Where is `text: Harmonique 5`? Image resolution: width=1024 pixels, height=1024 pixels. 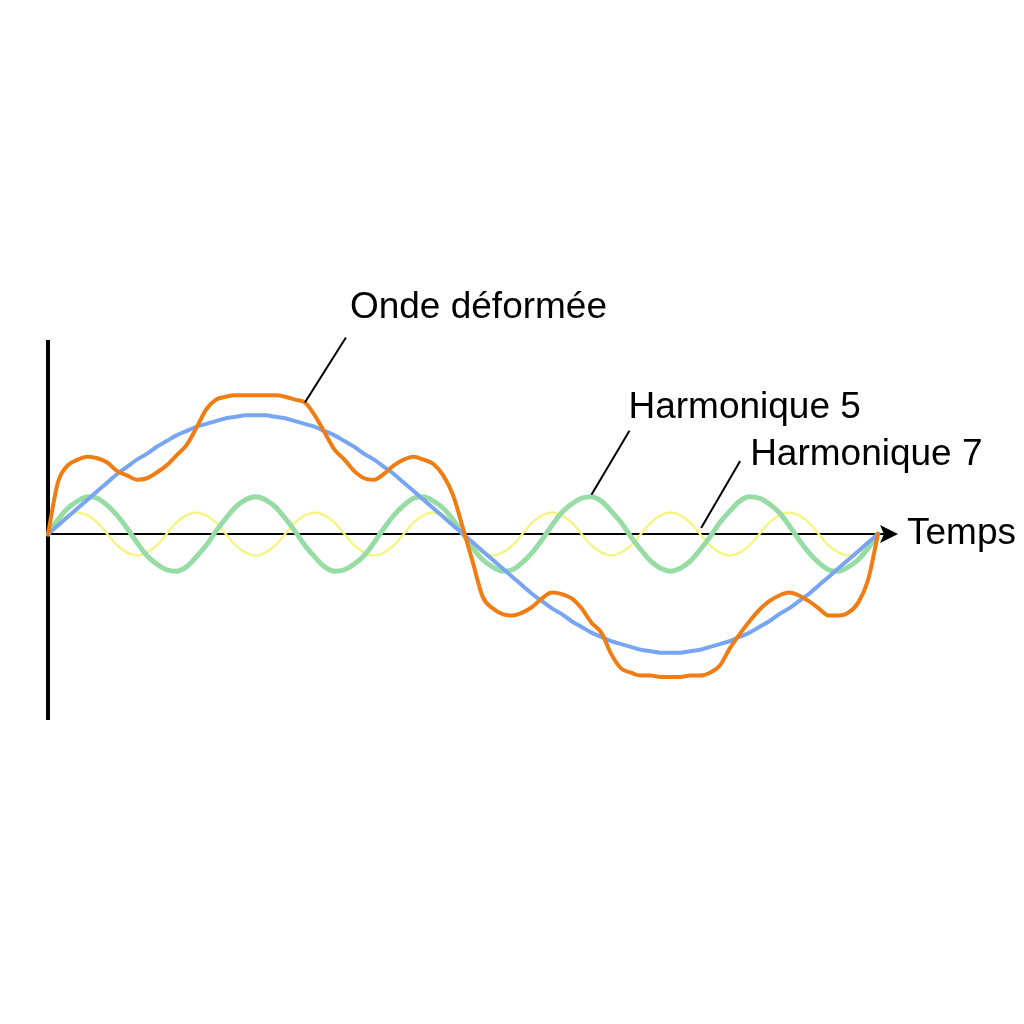
text: Harmonique 5 is located at coordinates (744, 406).